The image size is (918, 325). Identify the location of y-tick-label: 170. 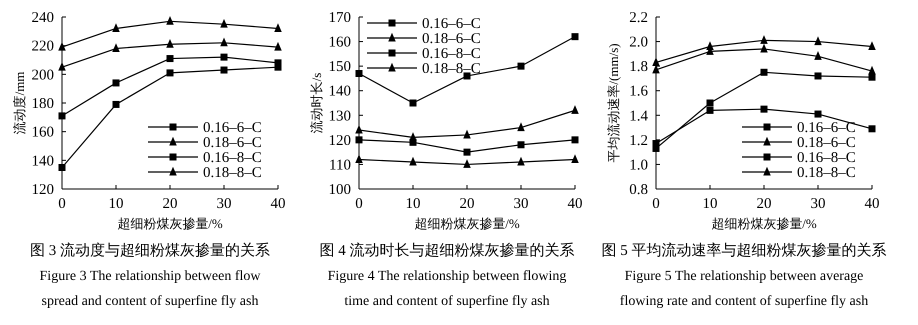
(339, 18).